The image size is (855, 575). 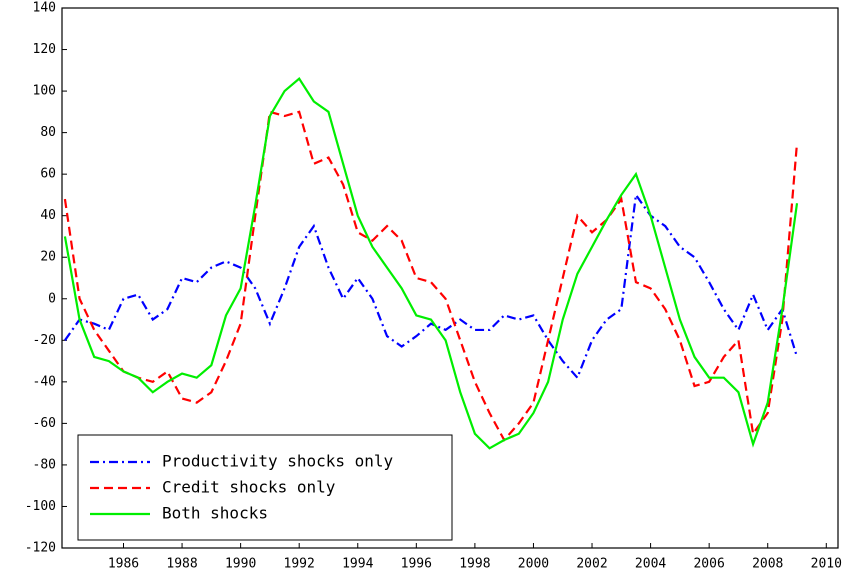 I want to click on y-tick-label: 120, so click(x=44, y=49).